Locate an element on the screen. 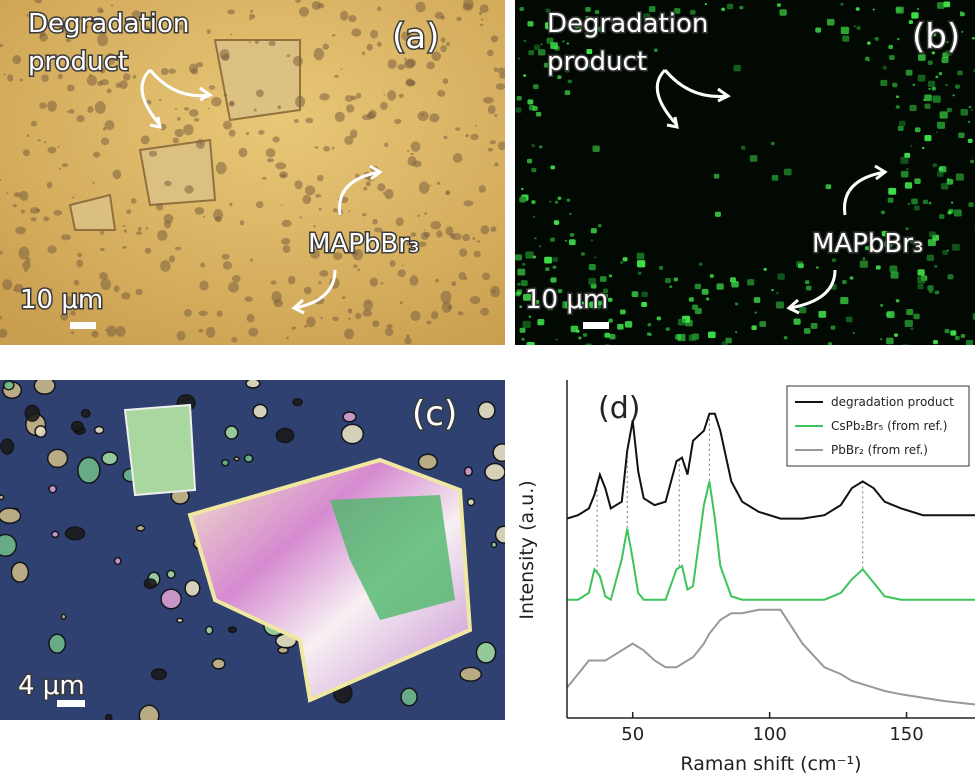 This screenshot has width=978, height=782. arrow is located at coordinates (811, 292).